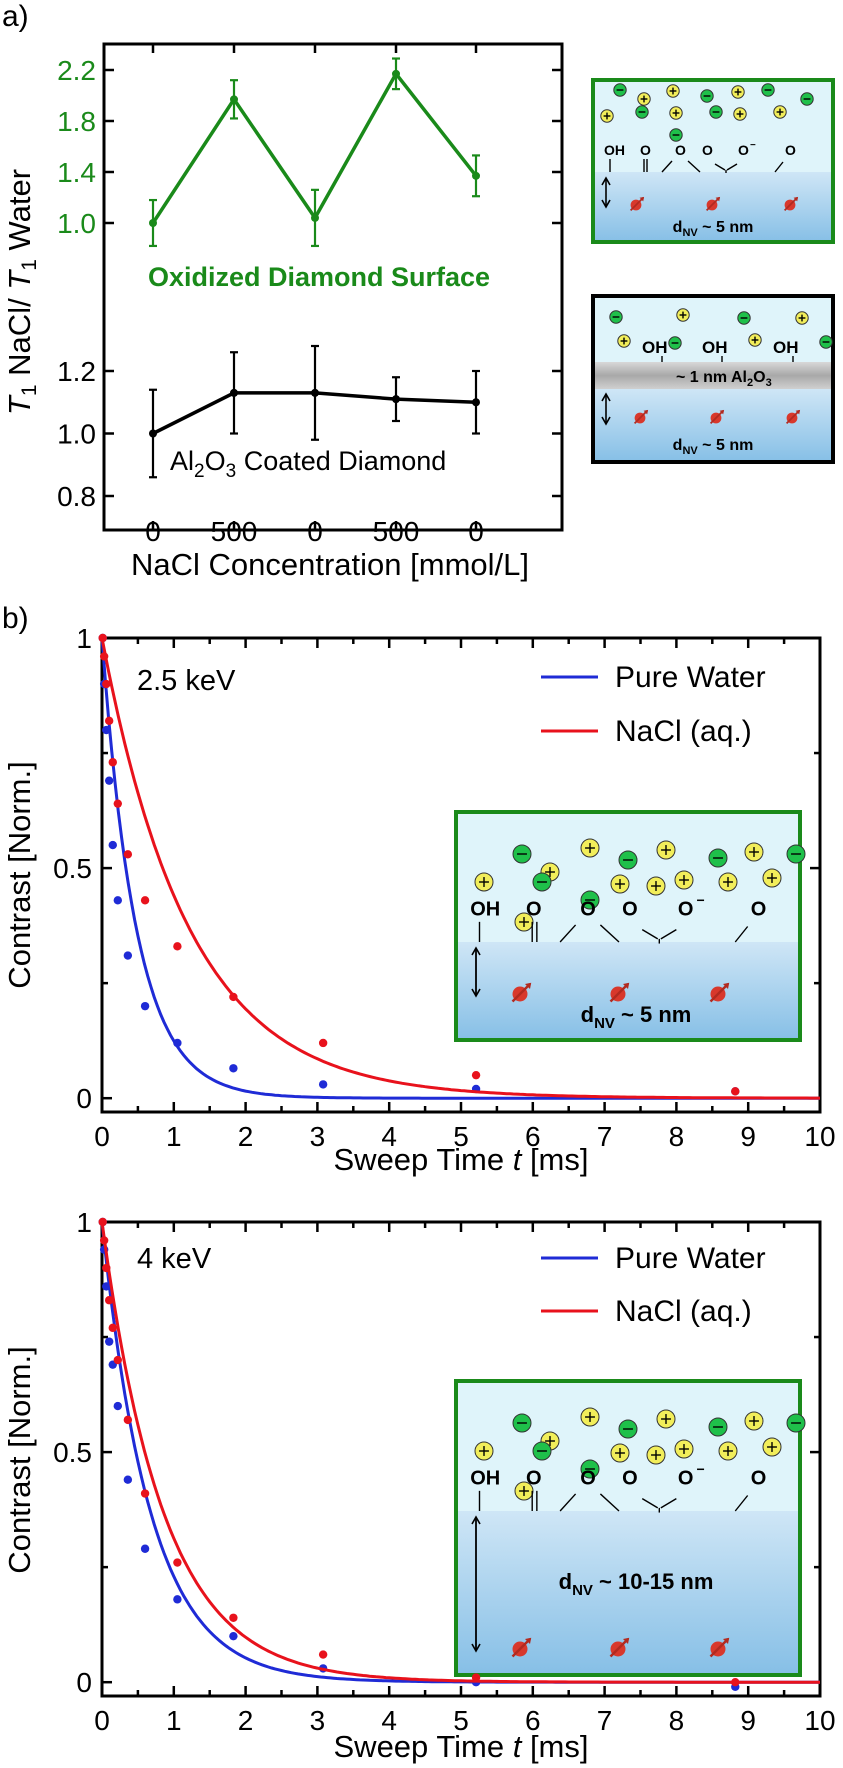 This screenshot has width=843, height=1768. What do you see at coordinates (700, 156) in the screenshot?
I see `schematic-1-surface-groups: OH O O O O − O` at bounding box center [700, 156].